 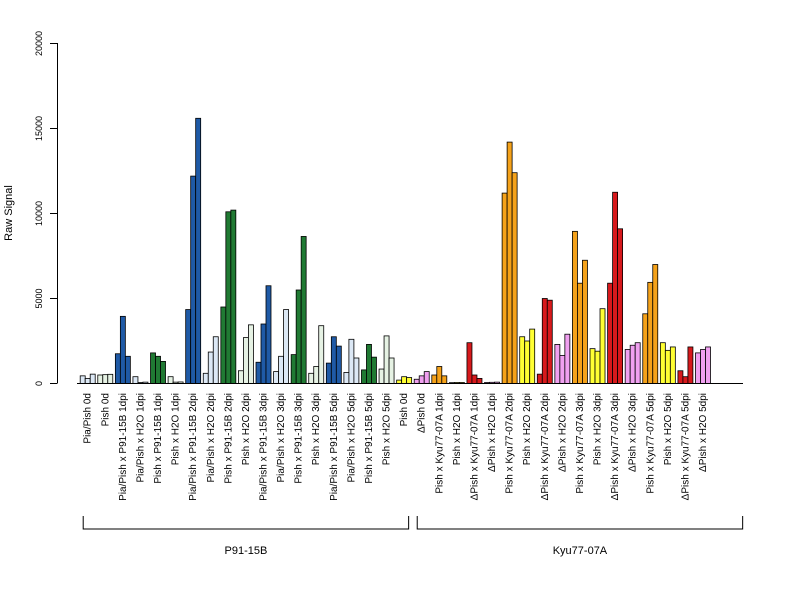 I want to click on x-tick-label: Pia/Pish x H2O 1dpi, so click(x=140, y=438).